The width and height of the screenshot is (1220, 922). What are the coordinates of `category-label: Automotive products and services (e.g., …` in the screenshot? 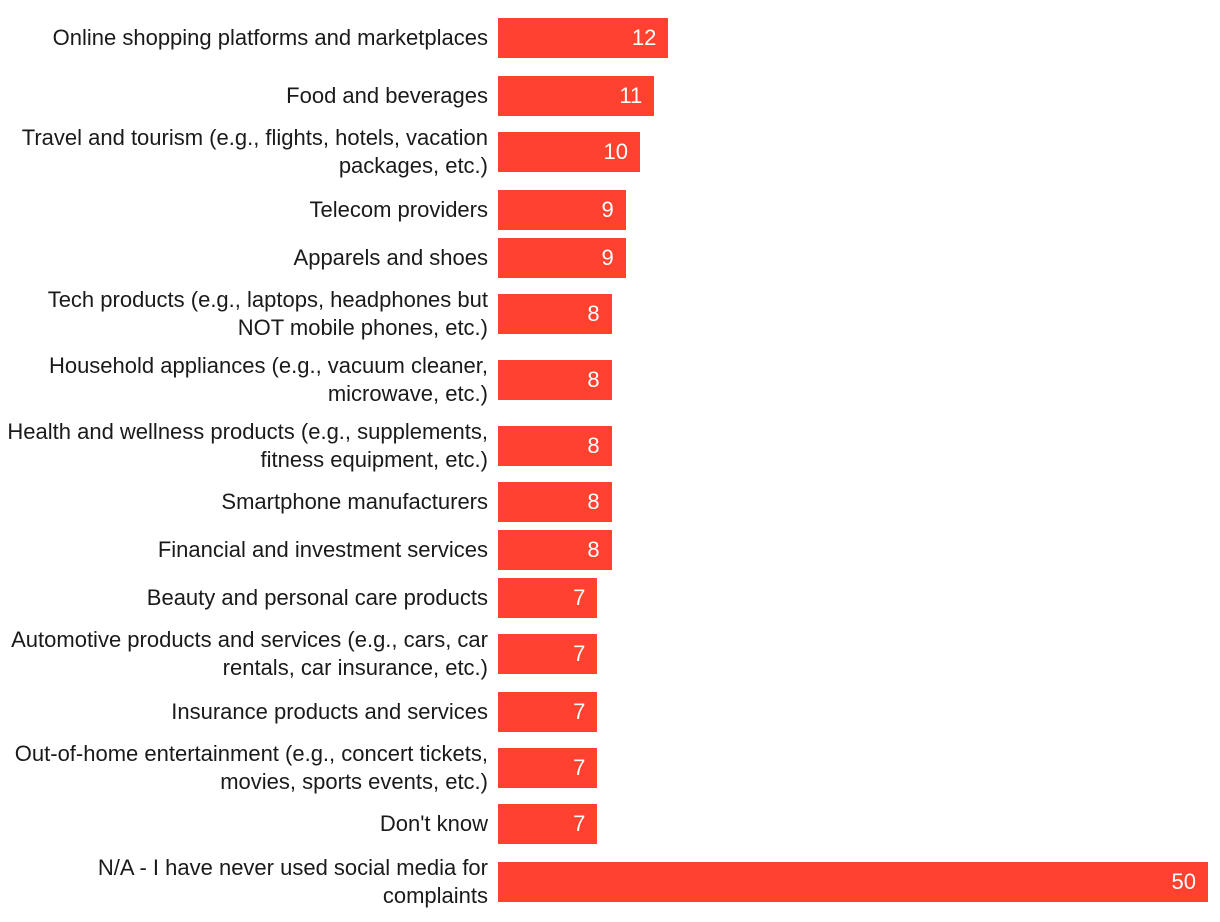 It's located at (249, 653).